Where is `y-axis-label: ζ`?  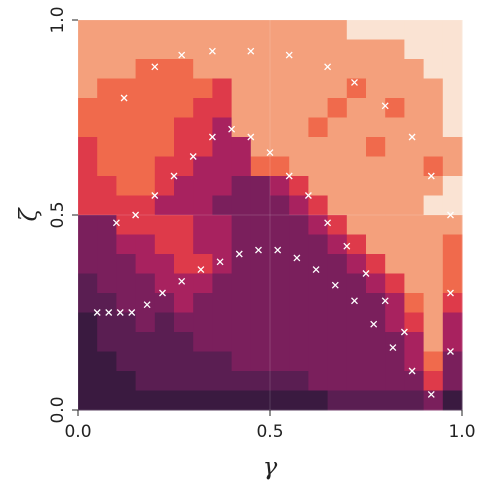
y-axis-label: ζ is located at coordinates (29, 214).